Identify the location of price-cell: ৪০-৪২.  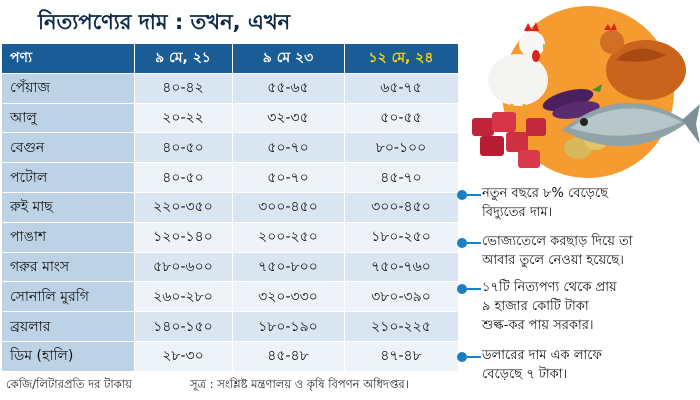
(183, 88).